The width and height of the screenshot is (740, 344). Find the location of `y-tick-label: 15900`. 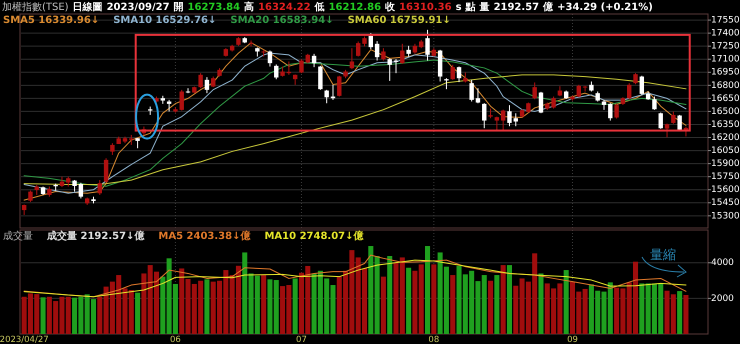

y-tick-label: 15900 is located at coordinates (725, 164).